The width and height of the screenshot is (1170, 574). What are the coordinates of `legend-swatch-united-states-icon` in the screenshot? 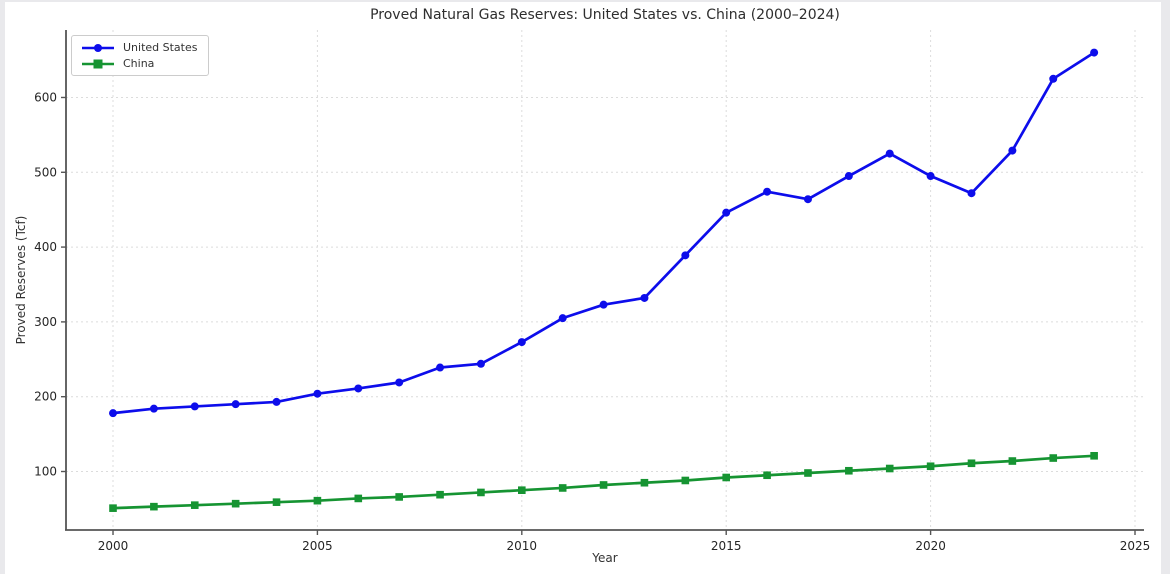 It's located at (98, 47).